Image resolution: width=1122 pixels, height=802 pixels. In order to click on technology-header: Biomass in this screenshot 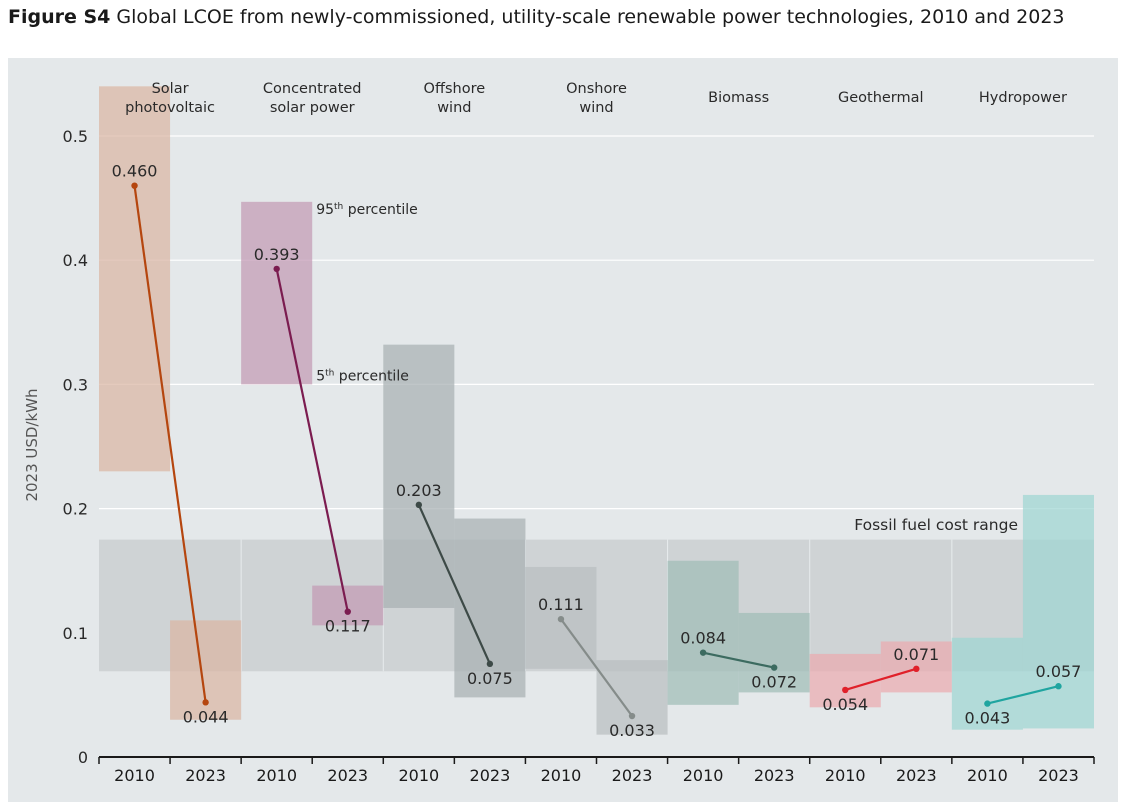, I will do `click(738, 98)`.